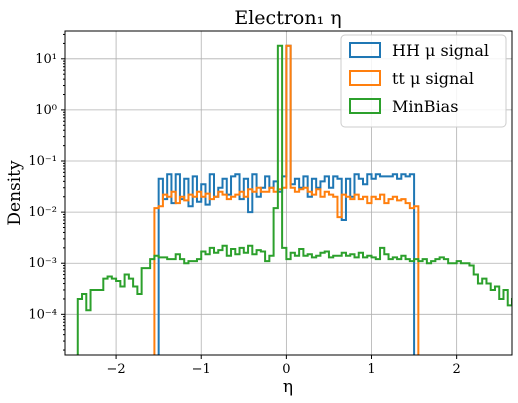  I want to click on x-tick-label: −1, so click(201, 369).